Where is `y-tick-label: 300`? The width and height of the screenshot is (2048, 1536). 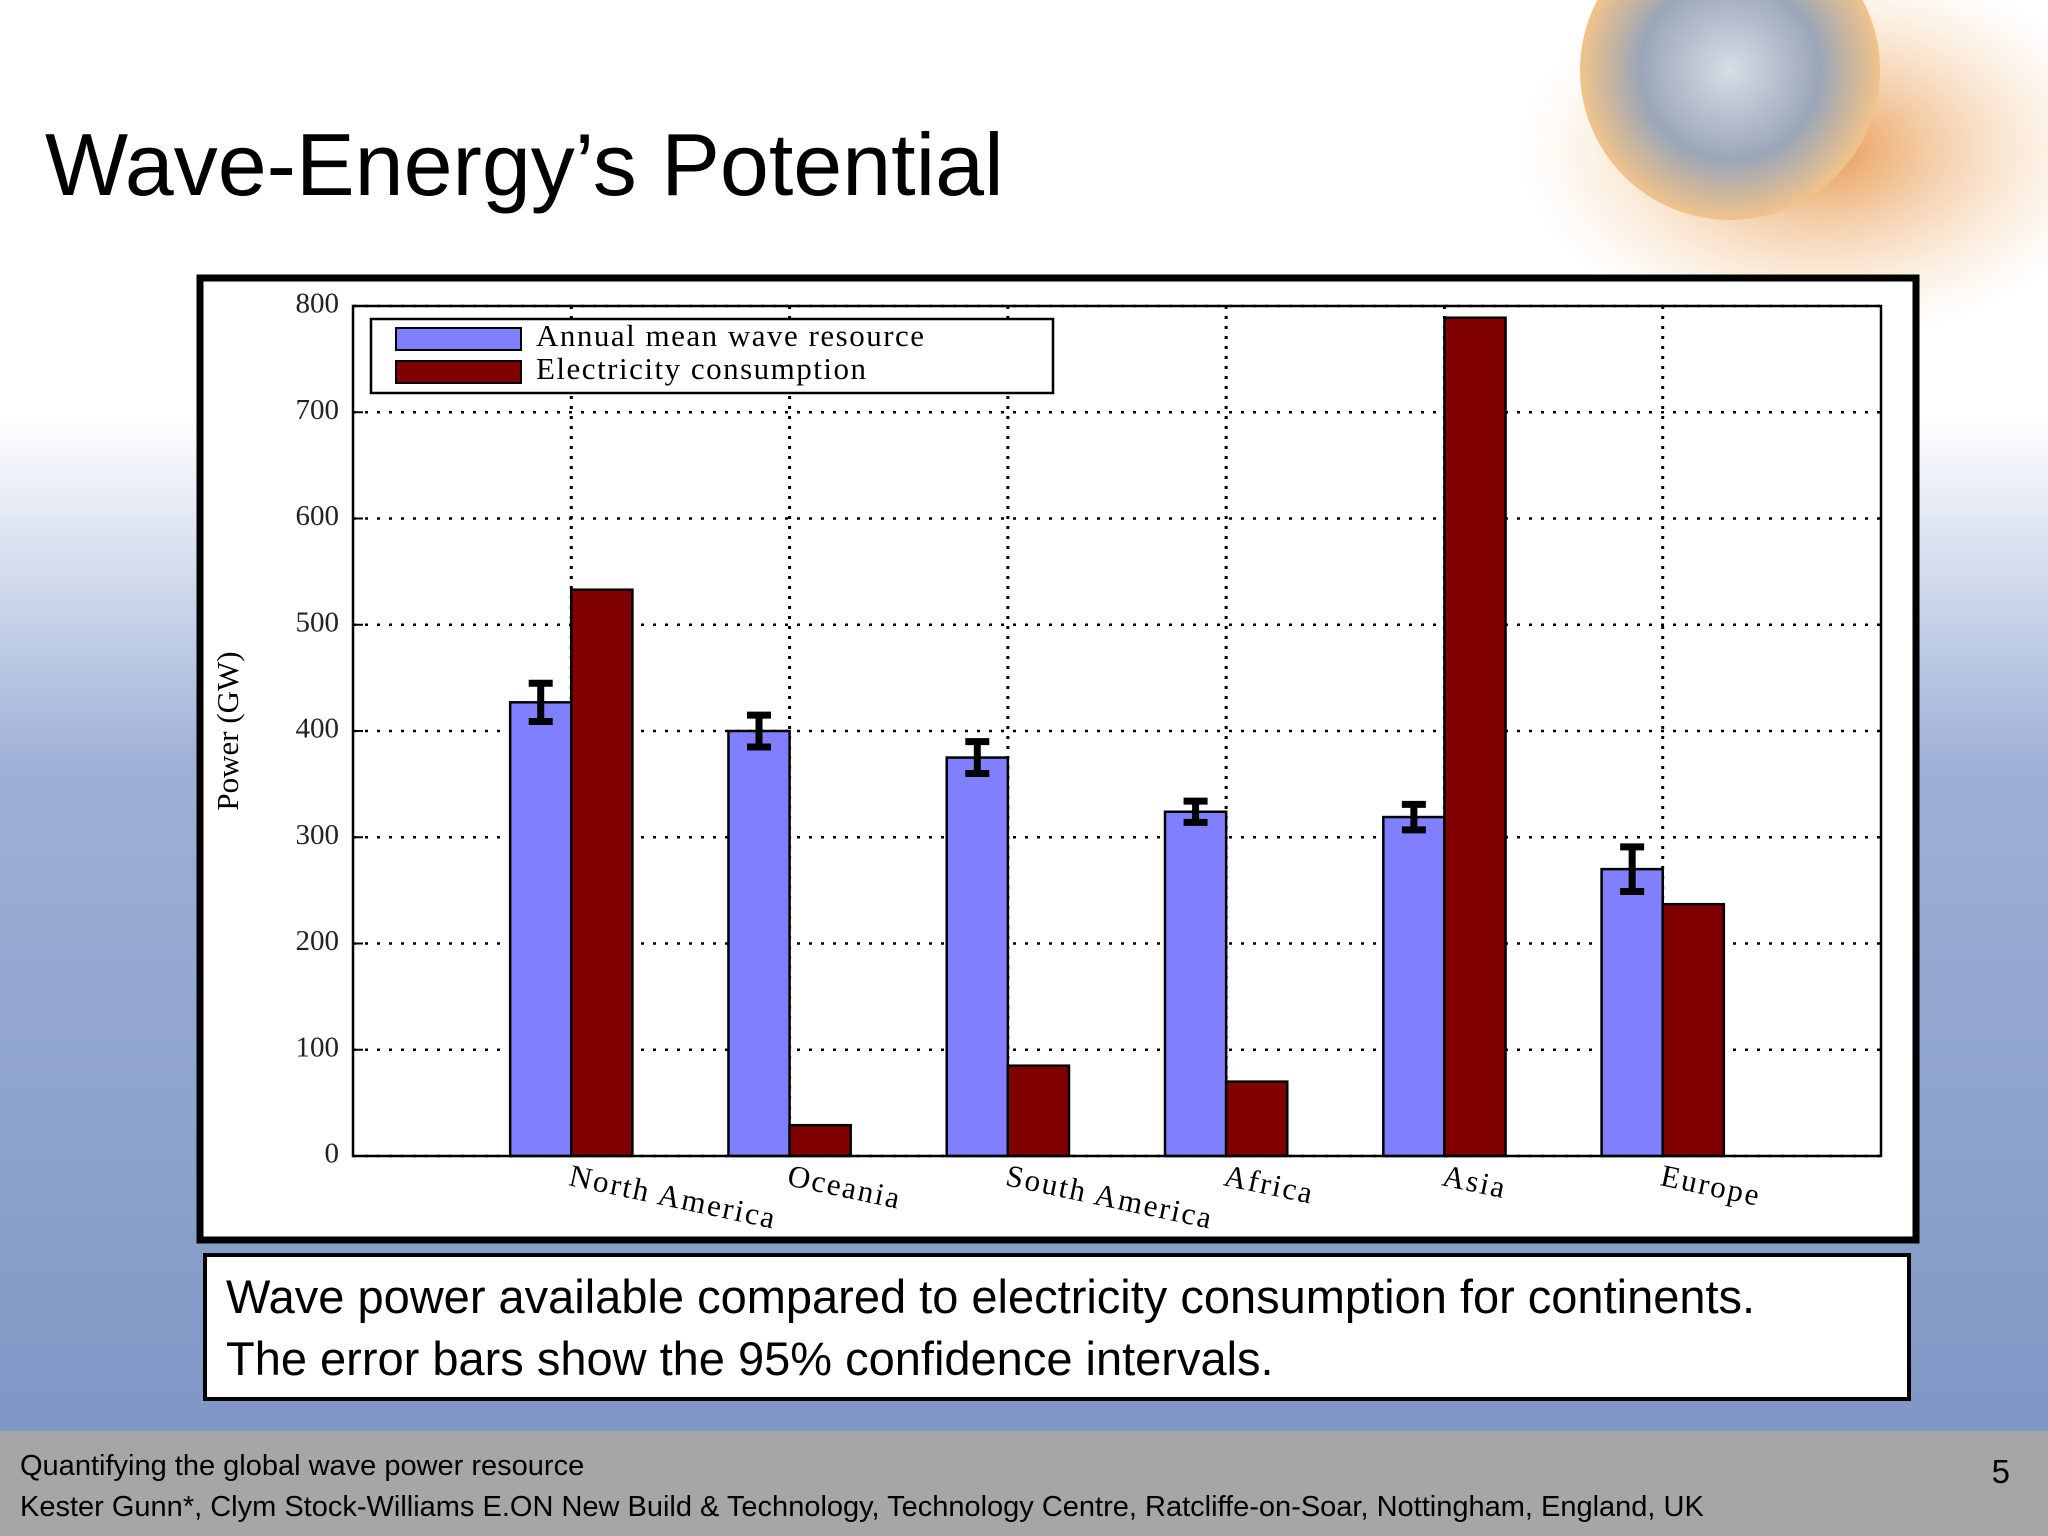 y-tick-label: 300 is located at coordinates (318, 835).